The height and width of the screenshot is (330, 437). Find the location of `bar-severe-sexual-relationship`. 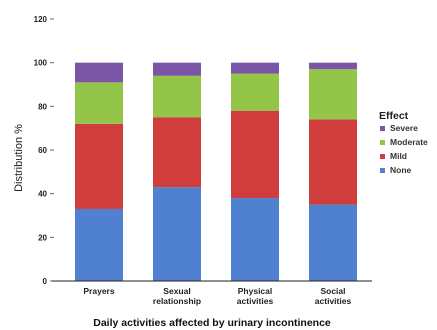

bar-severe-sexual-relationship is located at coordinates (177, 69).